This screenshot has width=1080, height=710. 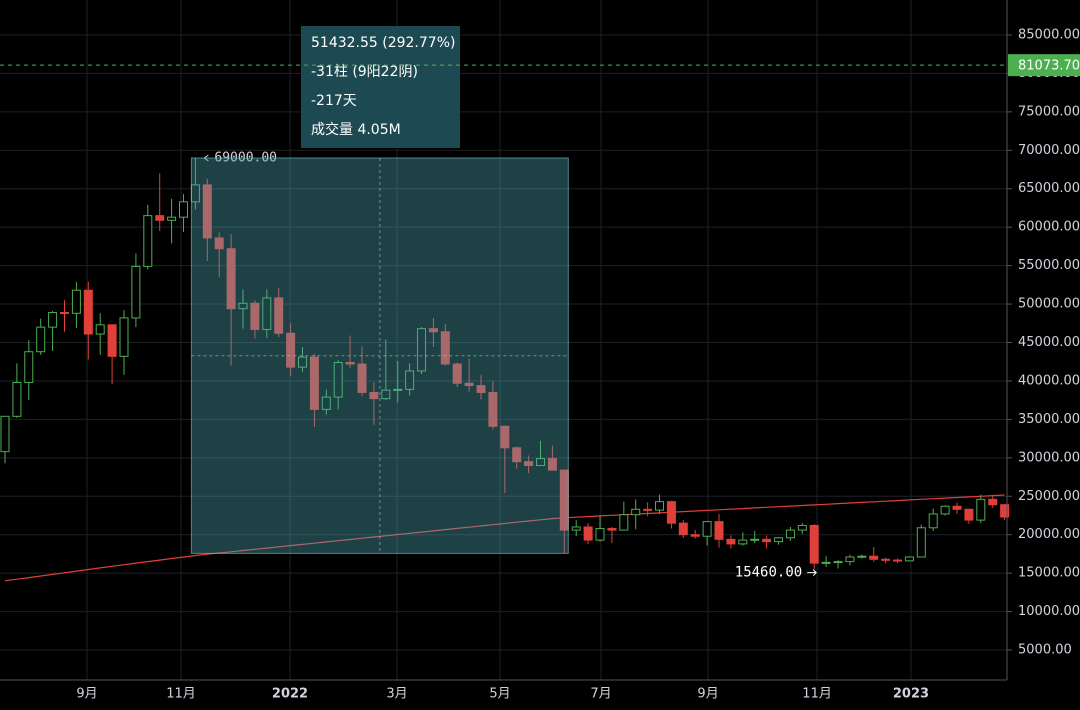 What do you see at coordinates (1049, 342) in the screenshot?
I see `y-tick-label: 45000.00` at bounding box center [1049, 342].